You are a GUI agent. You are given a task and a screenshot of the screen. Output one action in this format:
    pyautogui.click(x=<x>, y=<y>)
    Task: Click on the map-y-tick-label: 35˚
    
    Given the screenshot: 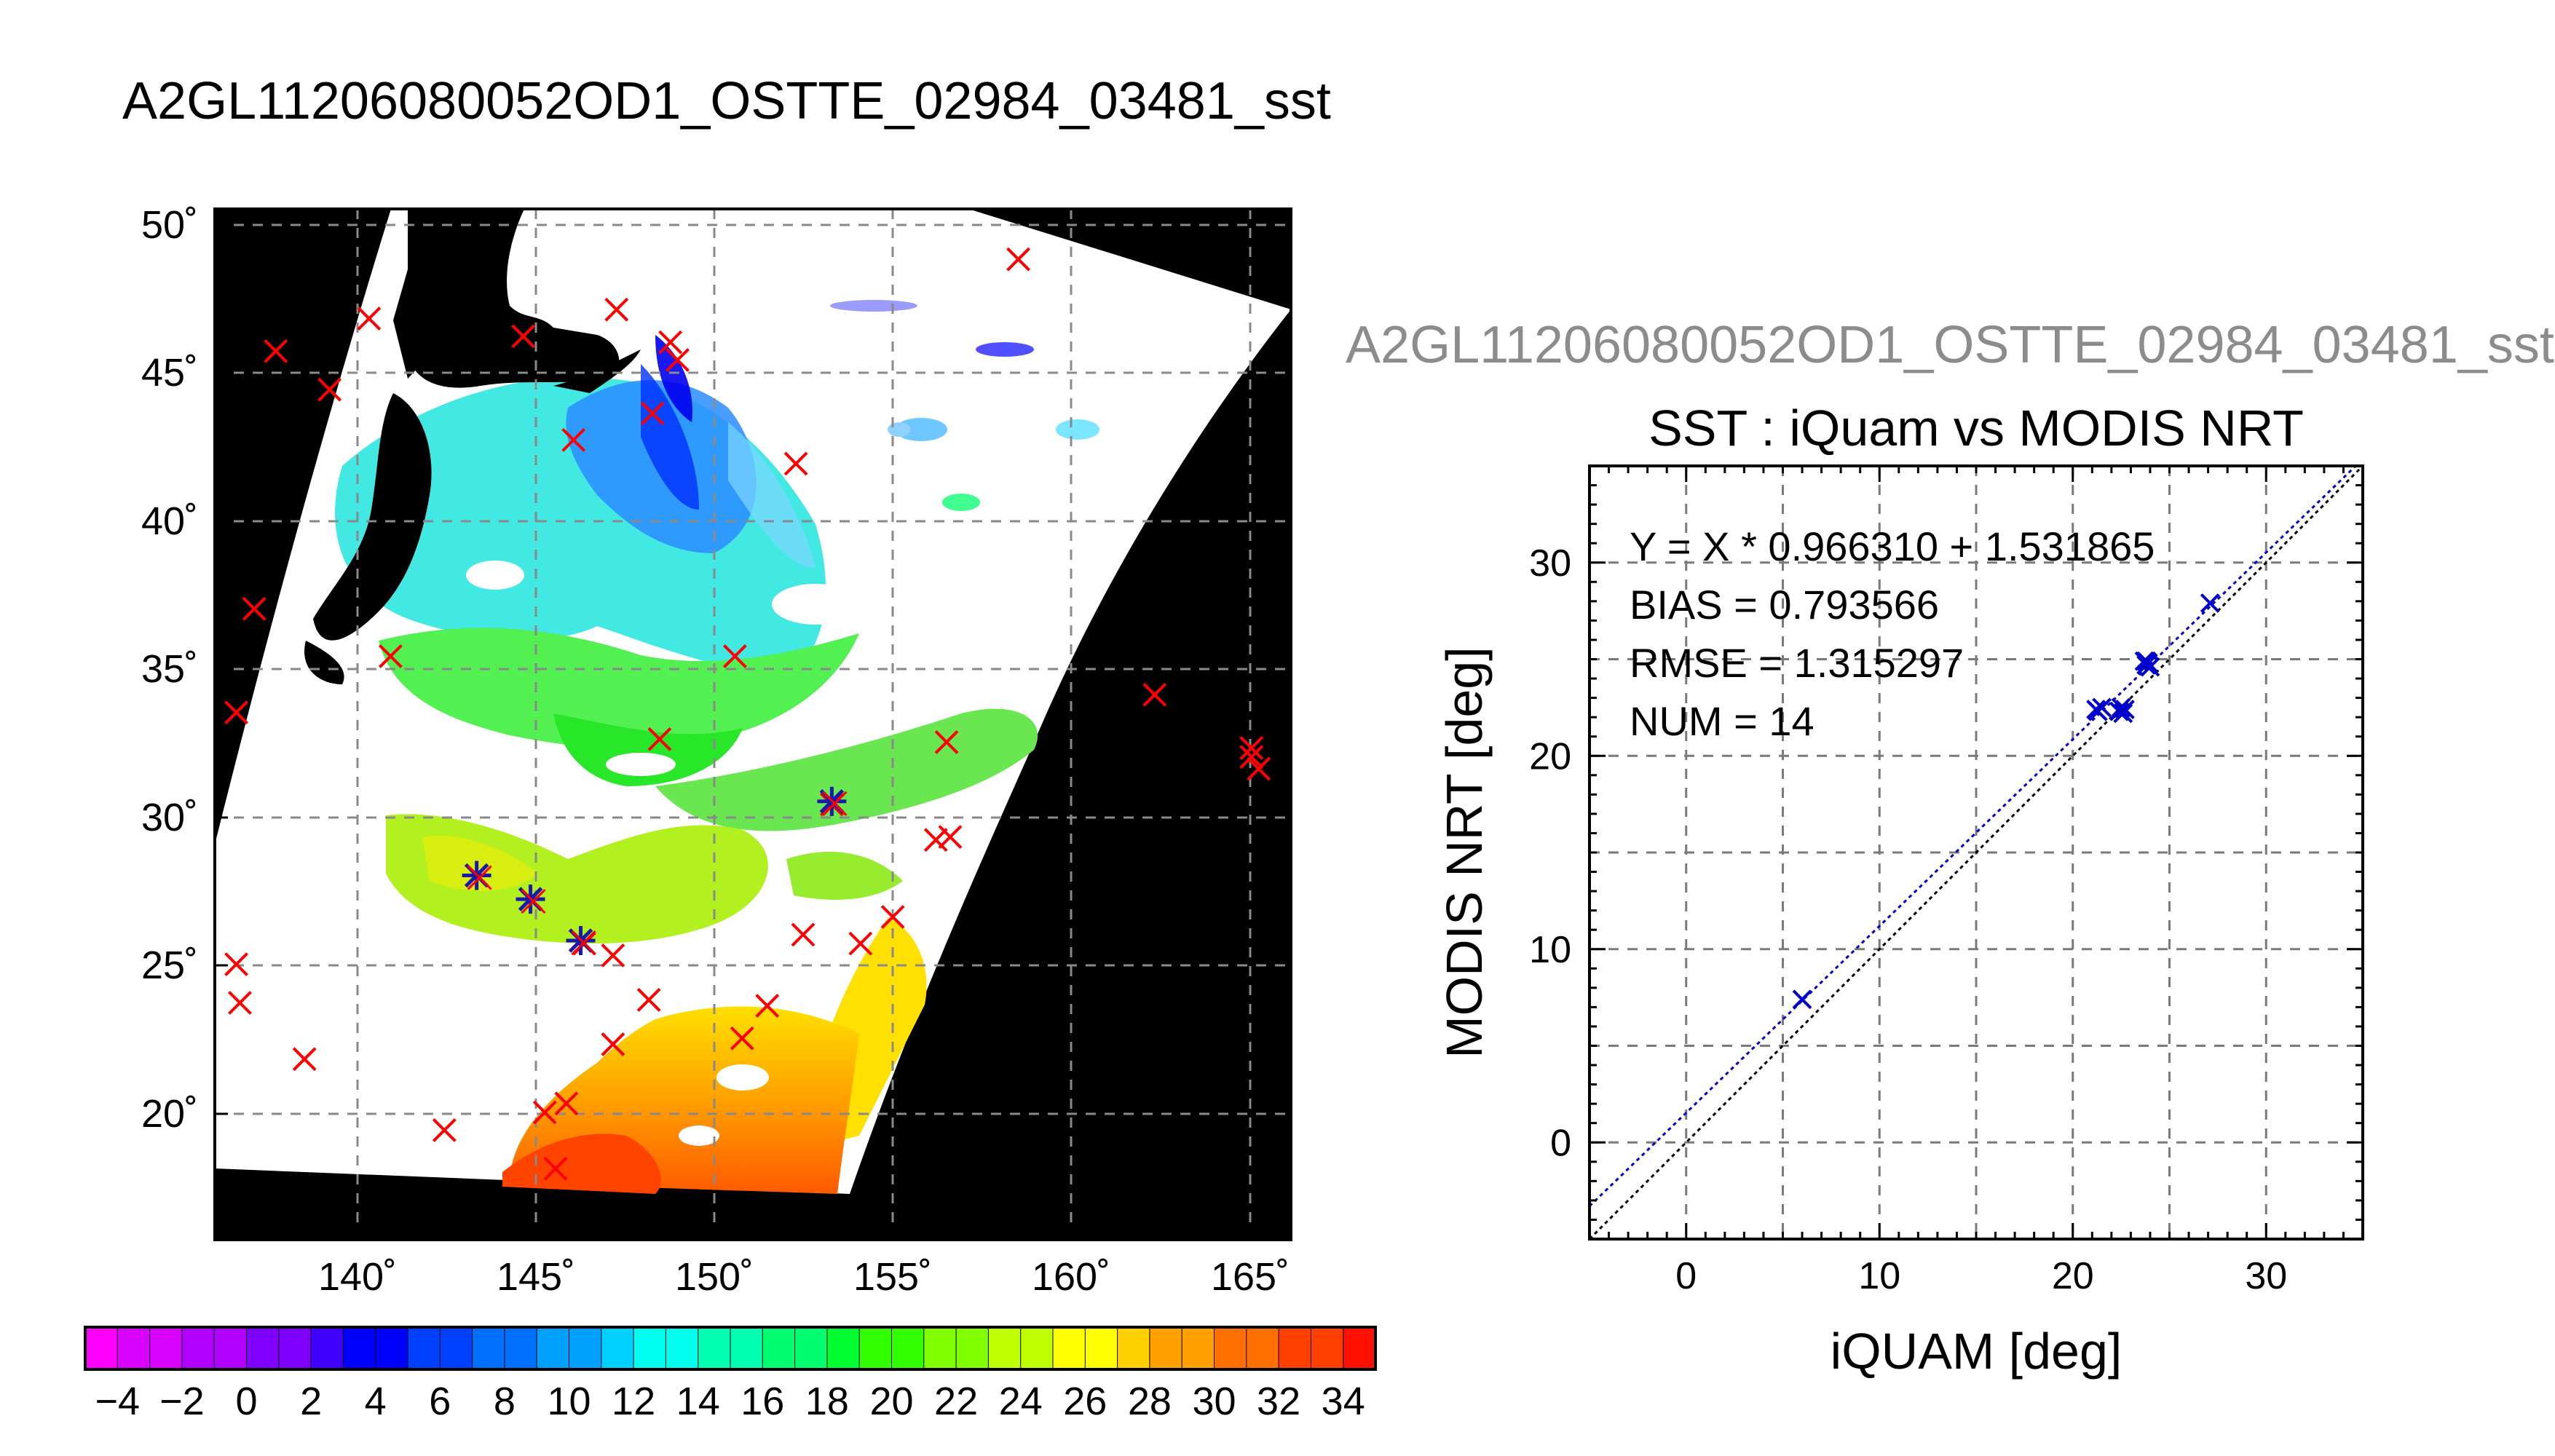 What is the action you would take?
    pyautogui.click(x=169, y=669)
    